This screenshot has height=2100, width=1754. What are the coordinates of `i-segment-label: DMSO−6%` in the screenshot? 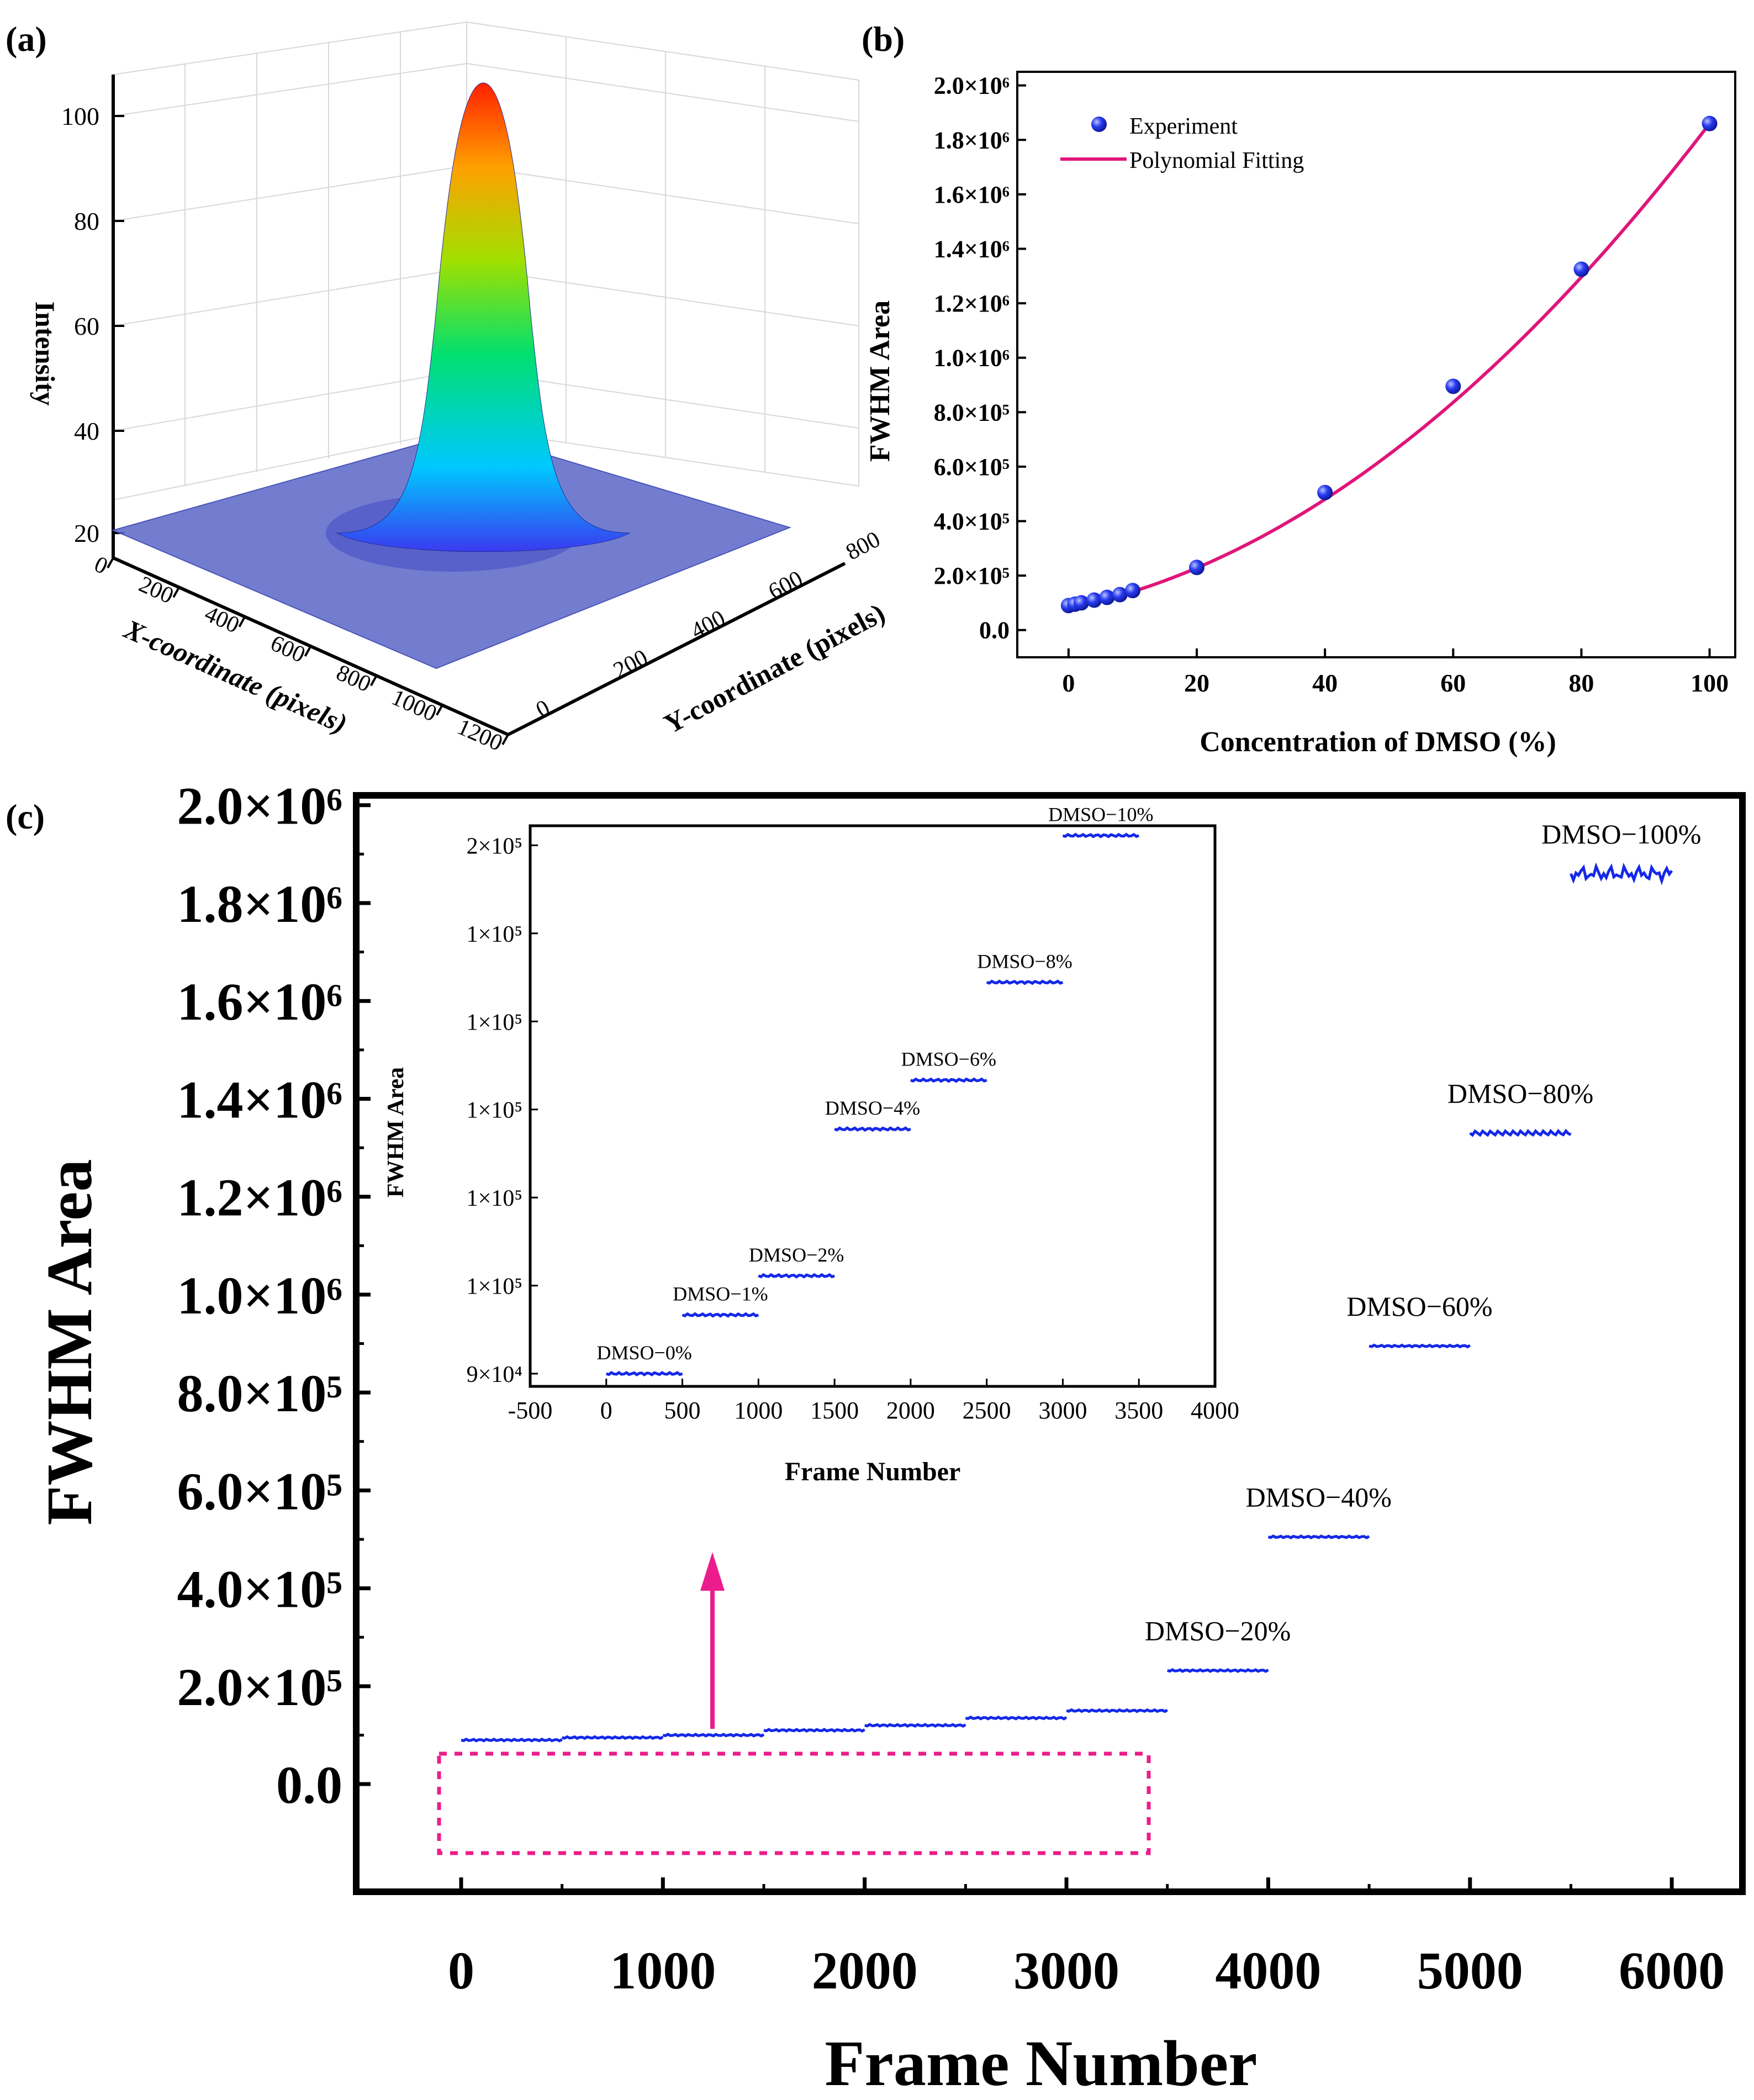 It's located at (948, 1059).